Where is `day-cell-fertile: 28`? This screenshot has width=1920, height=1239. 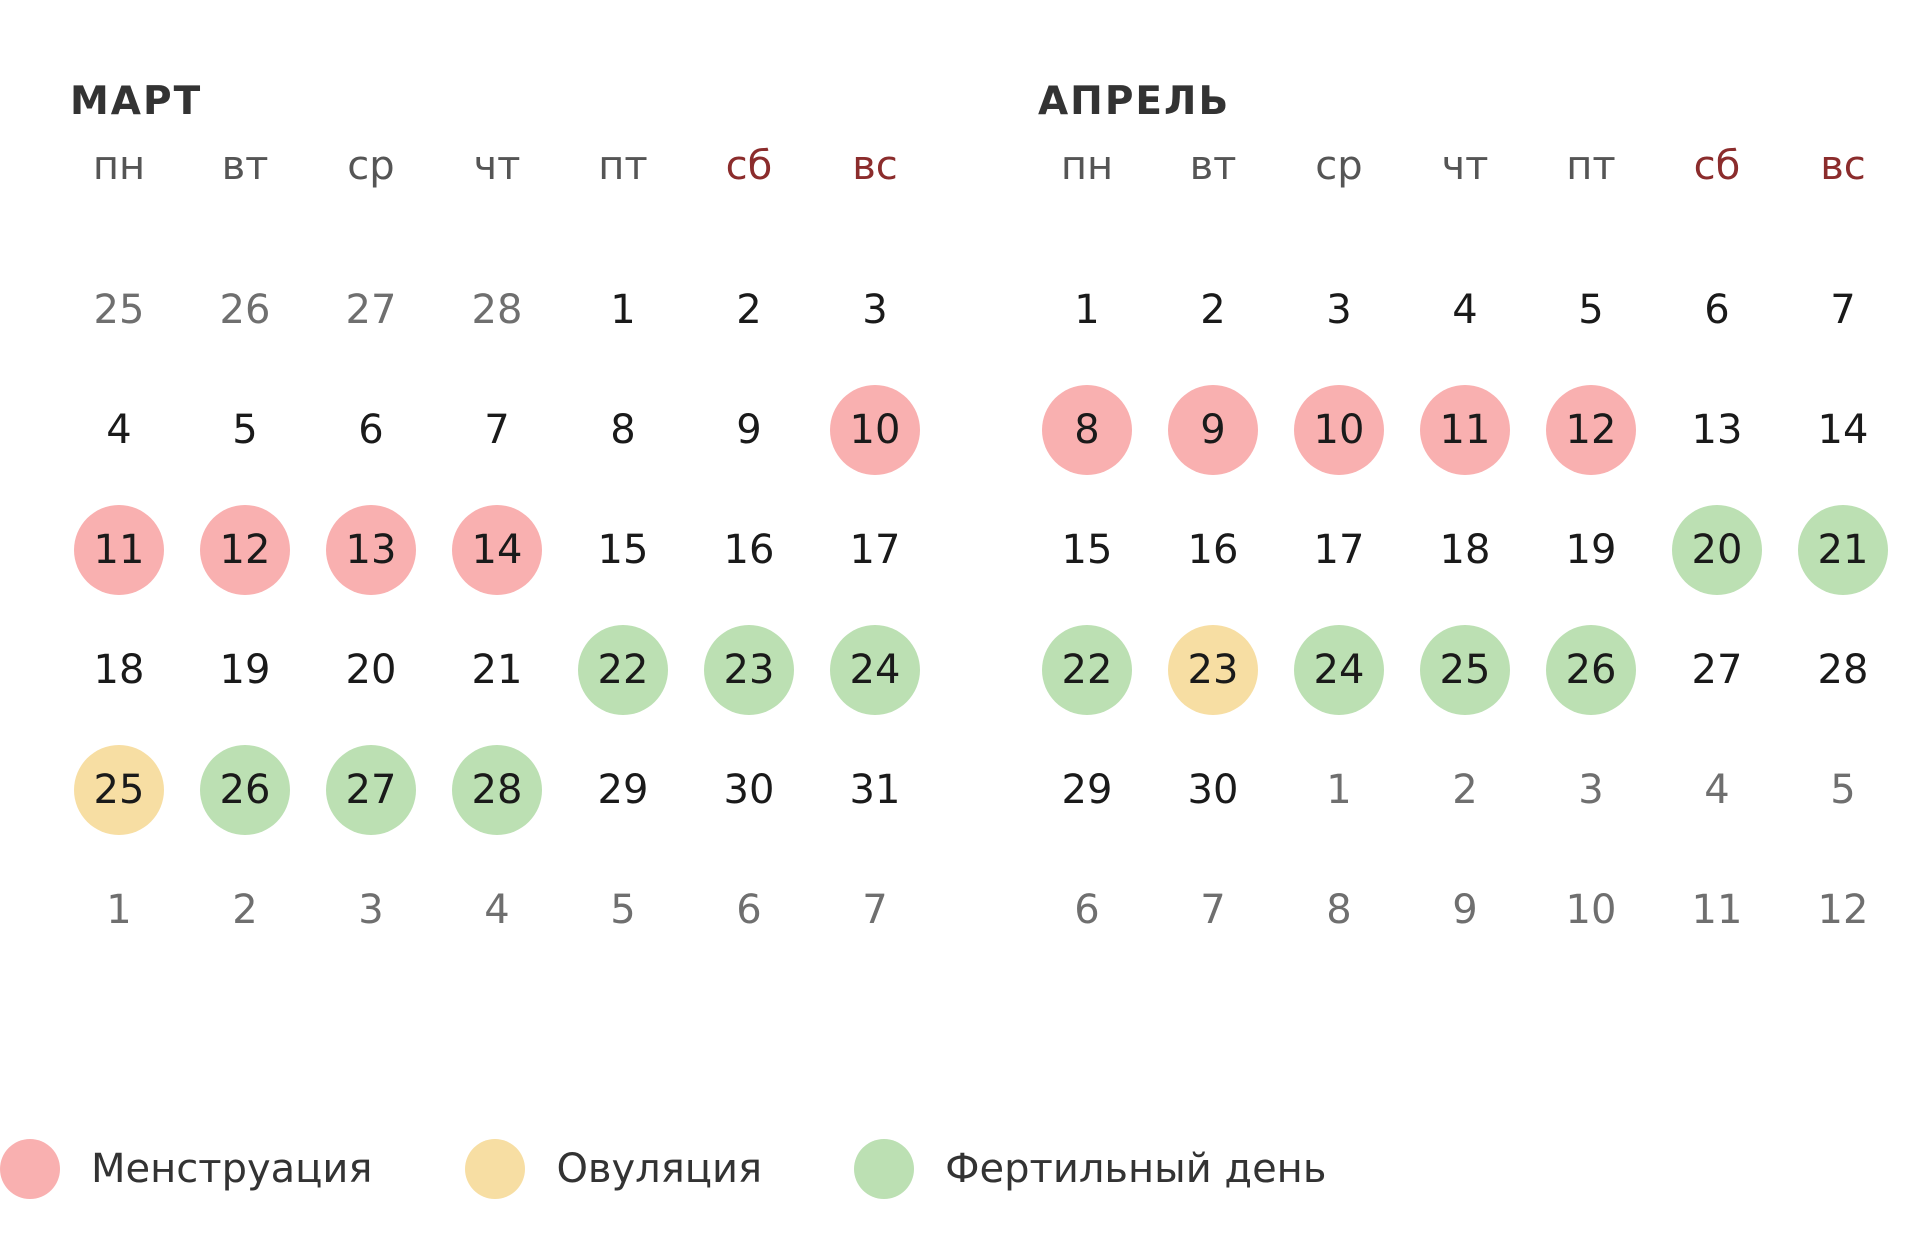
day-cell-fertile: 28 is located at coordinates (497, 790).